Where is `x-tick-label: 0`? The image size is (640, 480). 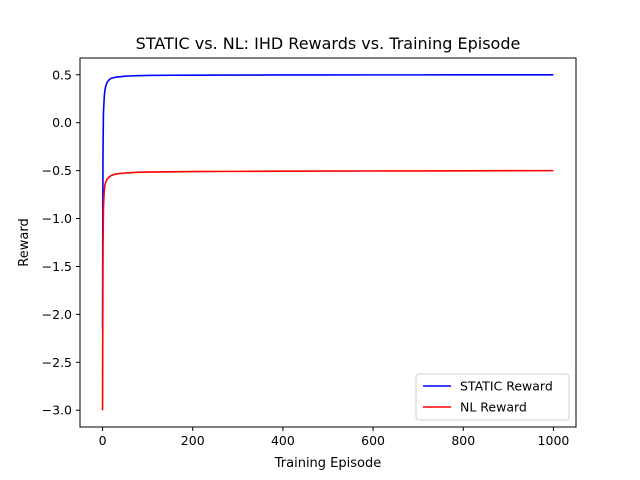
x-tick-label: 0 is located at coordinates (103, 440).